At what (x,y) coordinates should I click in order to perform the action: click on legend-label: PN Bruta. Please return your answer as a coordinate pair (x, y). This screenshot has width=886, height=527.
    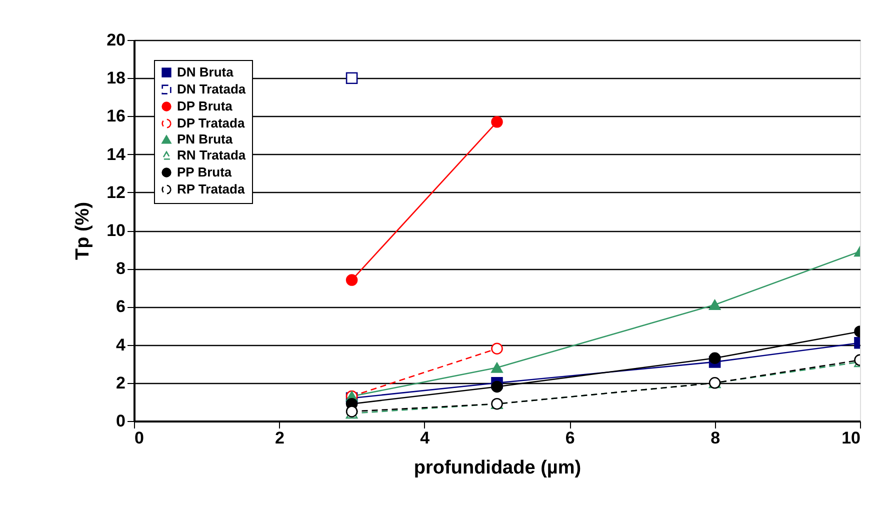
    Looking at the image, I should click on (205, 139).